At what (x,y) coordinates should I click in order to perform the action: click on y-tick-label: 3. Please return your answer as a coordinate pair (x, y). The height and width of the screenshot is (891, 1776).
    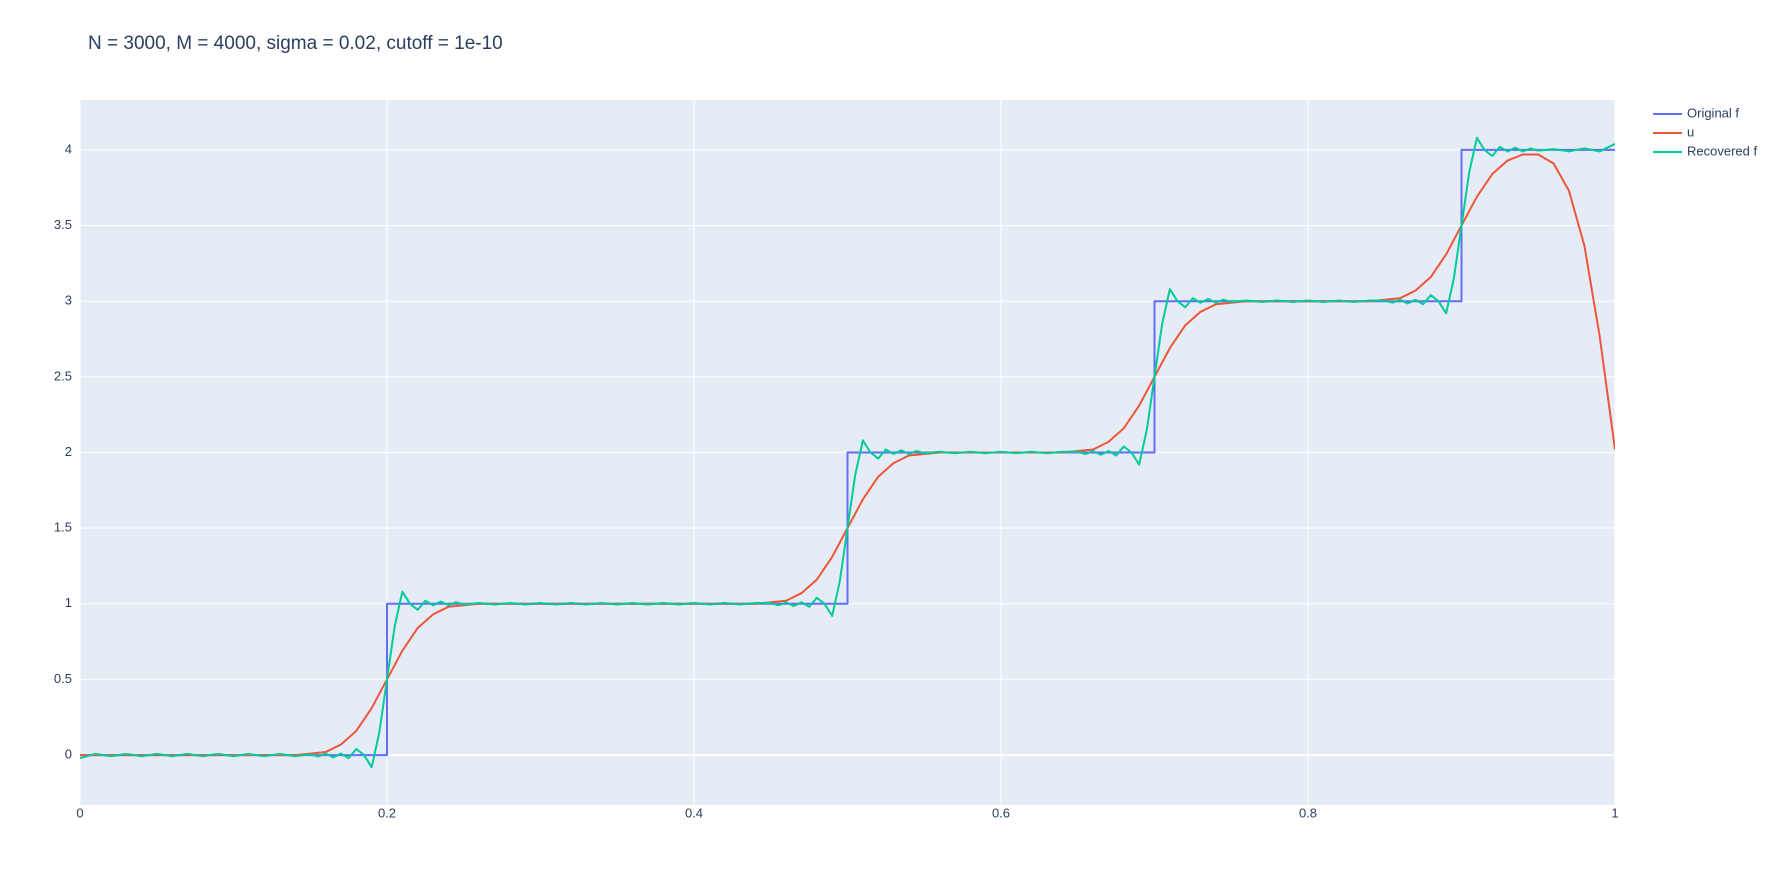
    Looking at the image, I should click on (68, 300).